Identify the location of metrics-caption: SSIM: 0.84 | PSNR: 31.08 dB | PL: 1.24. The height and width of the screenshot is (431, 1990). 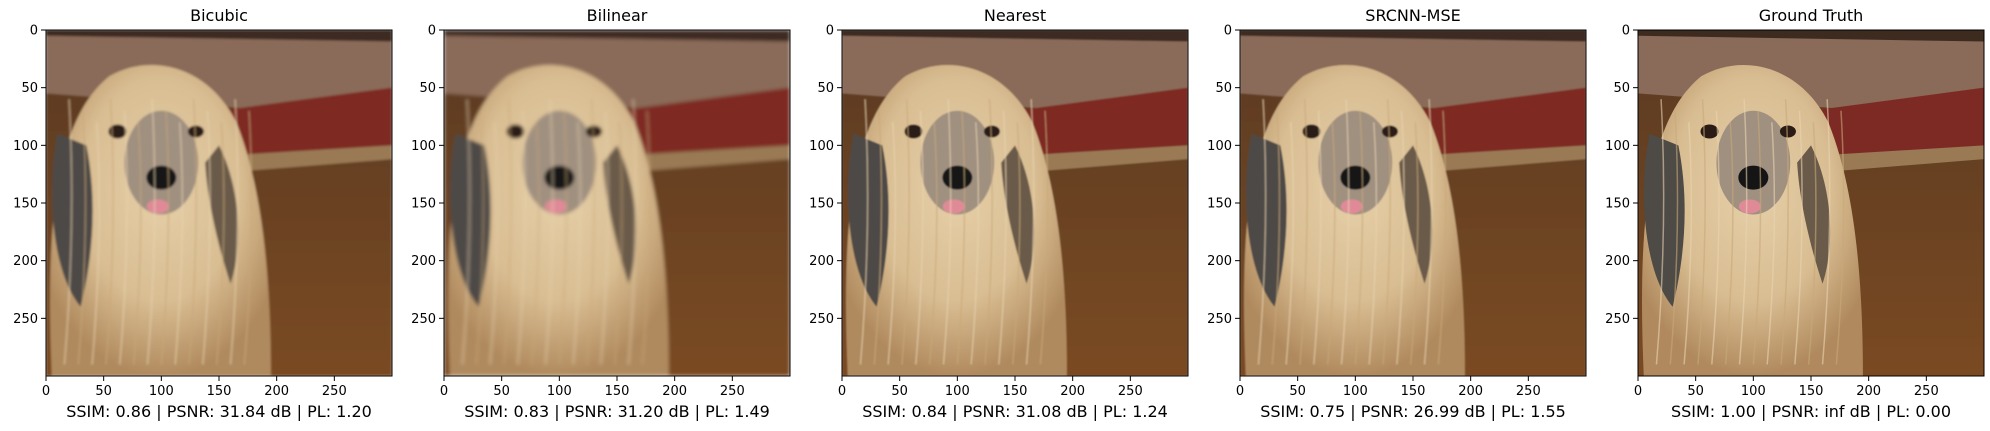
(1015, 411).